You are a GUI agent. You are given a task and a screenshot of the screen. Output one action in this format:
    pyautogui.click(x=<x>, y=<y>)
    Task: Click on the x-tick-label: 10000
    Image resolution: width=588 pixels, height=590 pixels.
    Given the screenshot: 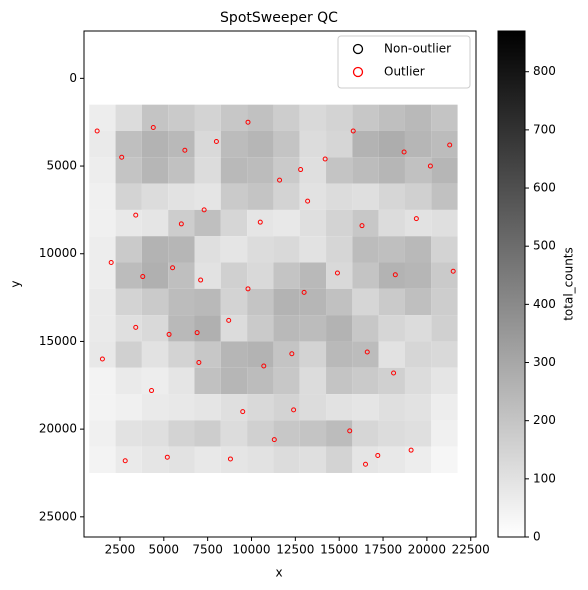 What is the action you would take?
    pyautogui.click(x=251, y=550)
    